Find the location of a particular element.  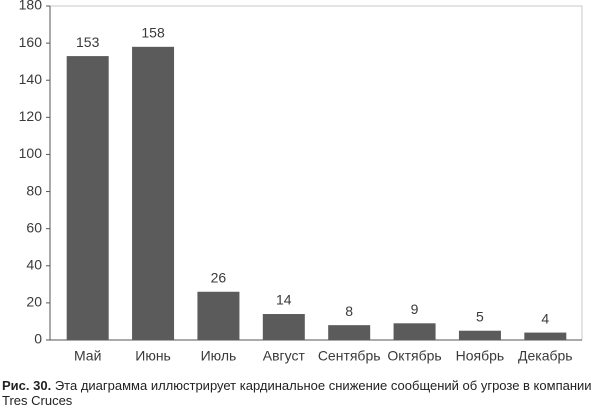

x-tick-label: Сентябрь is located at coordinates (349, 356).